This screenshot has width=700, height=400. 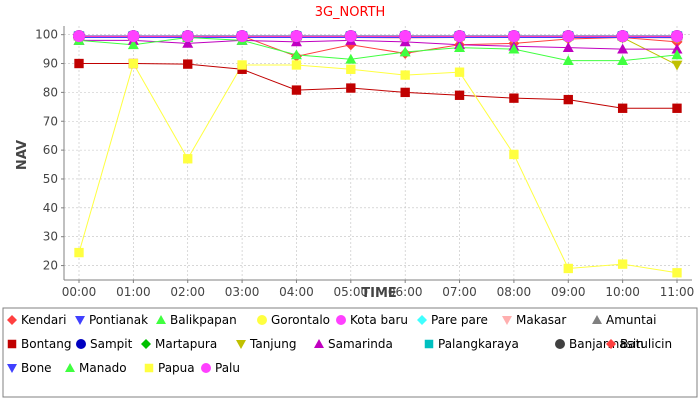 What do you see at coordinates (44, 320) in the screenshot?
I see `legend-label-kendari: Kendari` at bounding box center [44, 320].